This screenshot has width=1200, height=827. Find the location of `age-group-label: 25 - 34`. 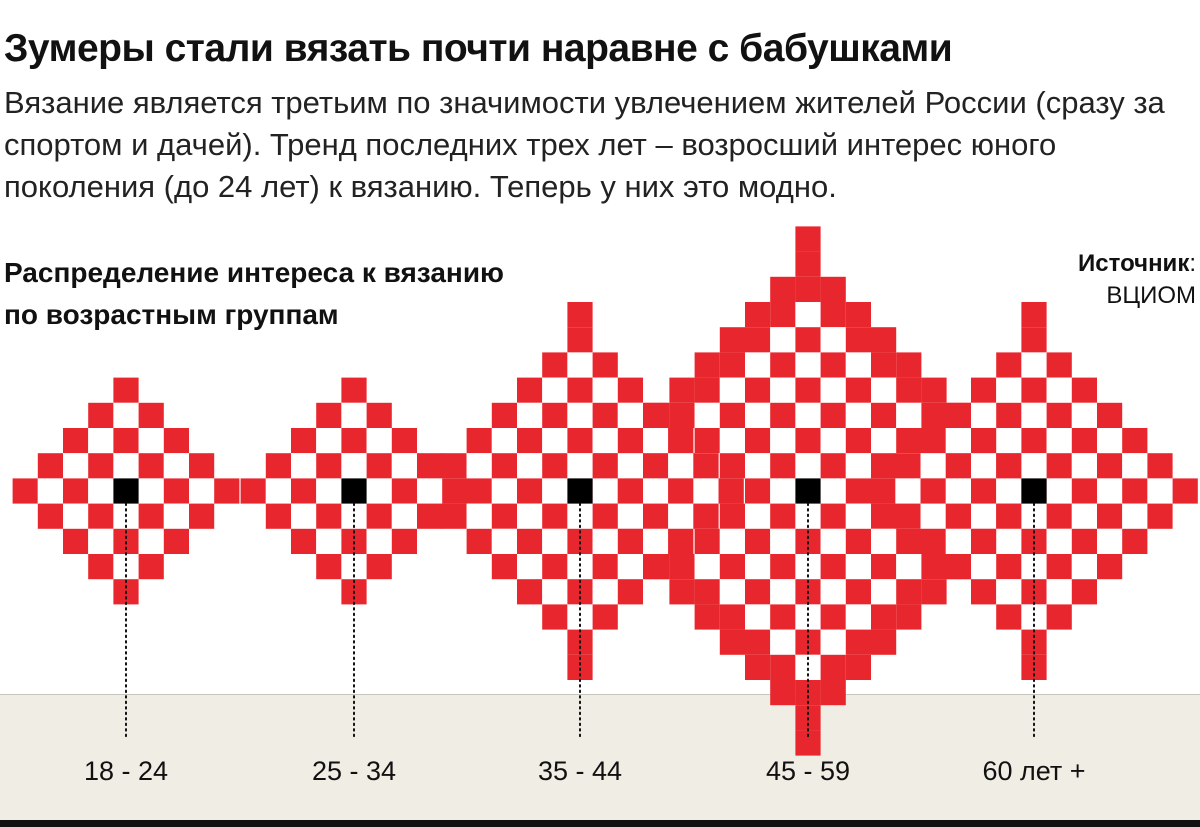

age-group-label: 25 - 34 is located at coordinates (354, 771).